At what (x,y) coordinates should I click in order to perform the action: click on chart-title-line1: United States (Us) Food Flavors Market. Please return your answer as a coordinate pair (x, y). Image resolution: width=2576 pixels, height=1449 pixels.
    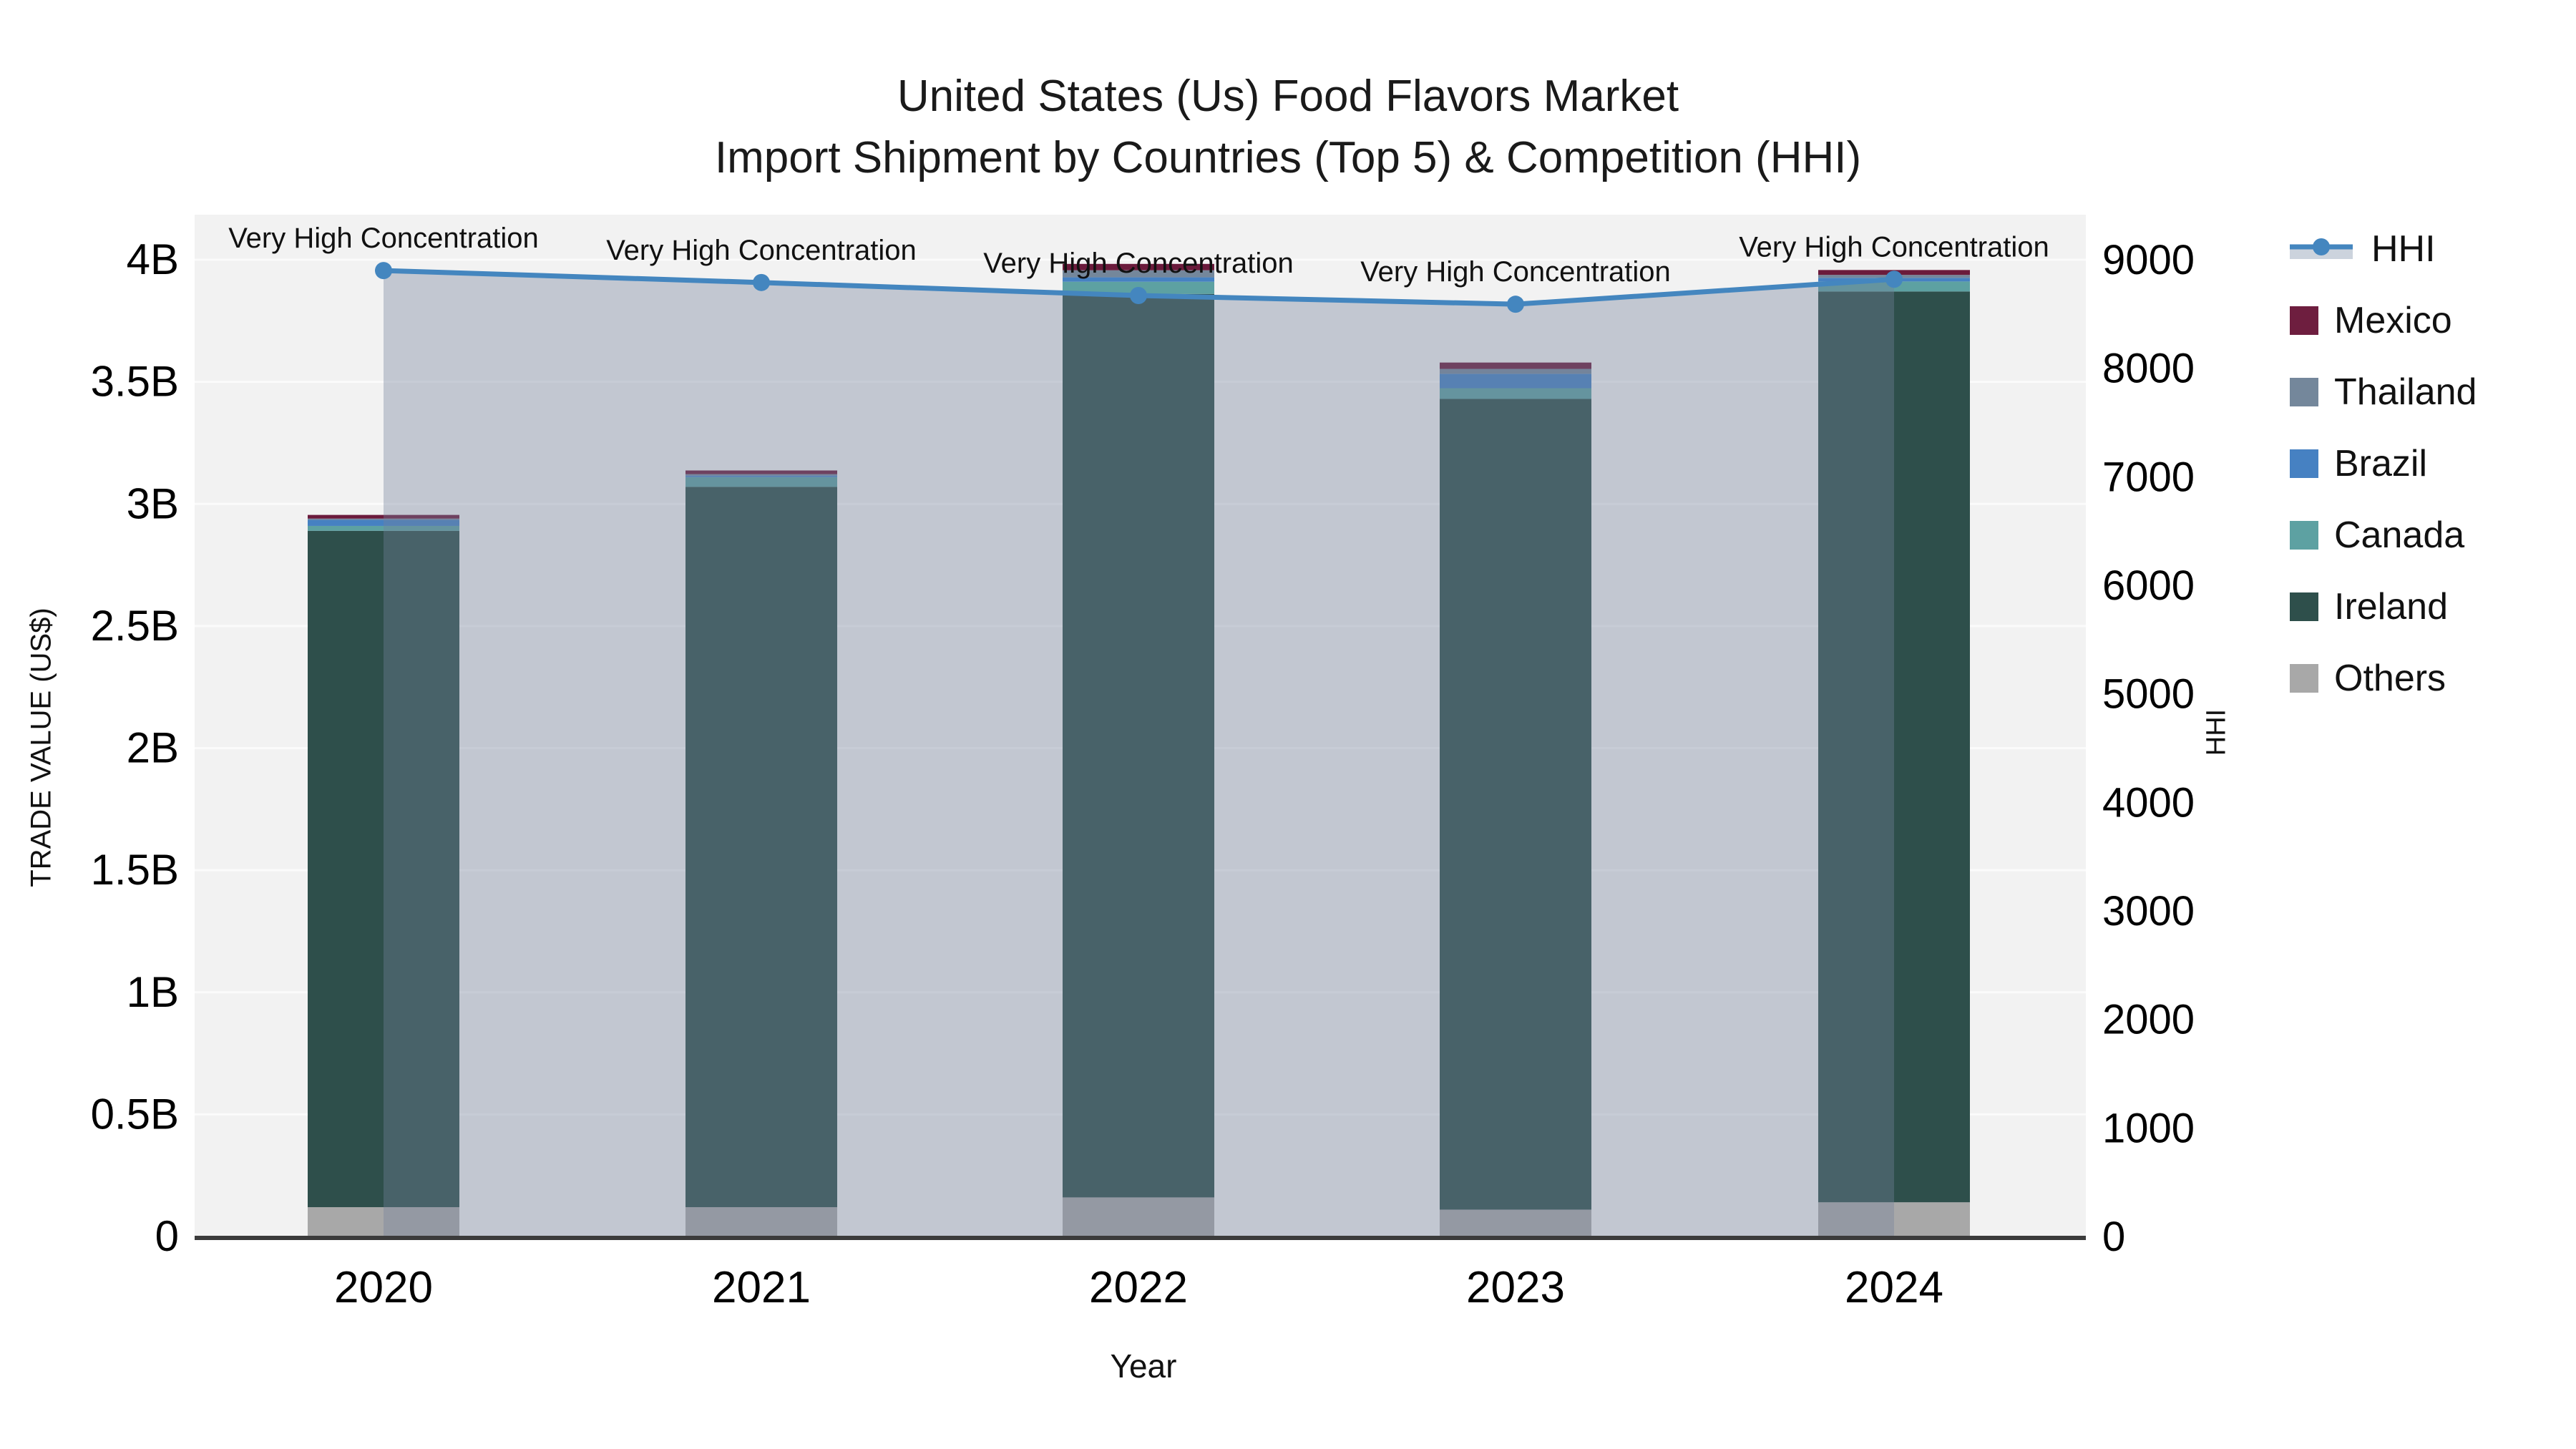
    Looking at the image, I should click on (1288, 96).